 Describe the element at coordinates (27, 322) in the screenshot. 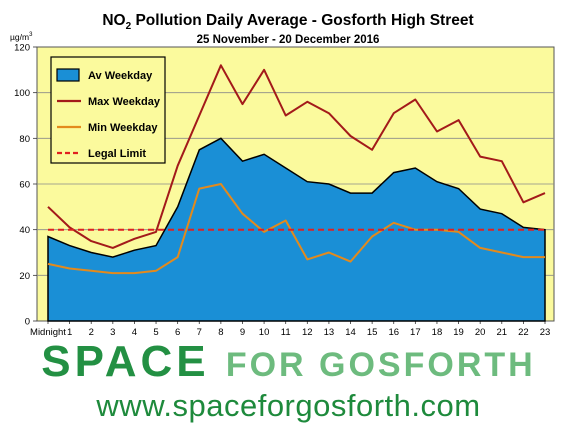

I see `y-tick-label: 0` at that location.